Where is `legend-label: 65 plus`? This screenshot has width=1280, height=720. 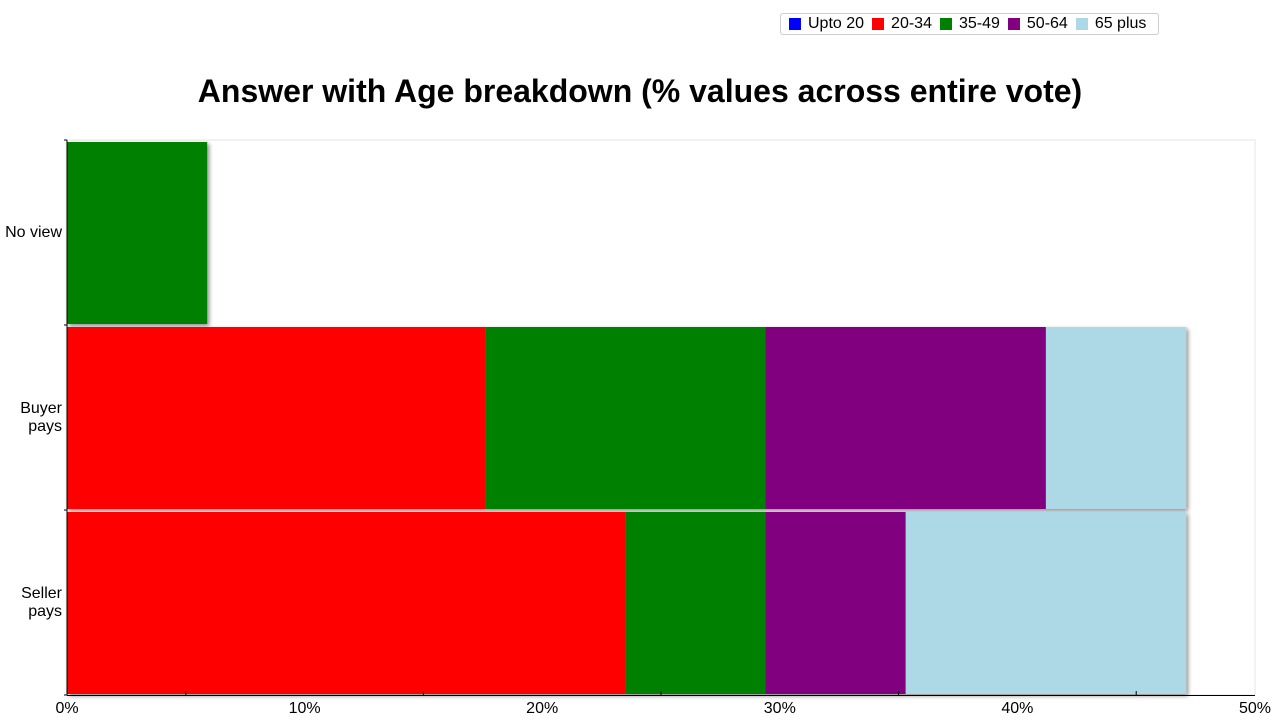
legend-label: 65 plus is located at coordinates (1120, 23).